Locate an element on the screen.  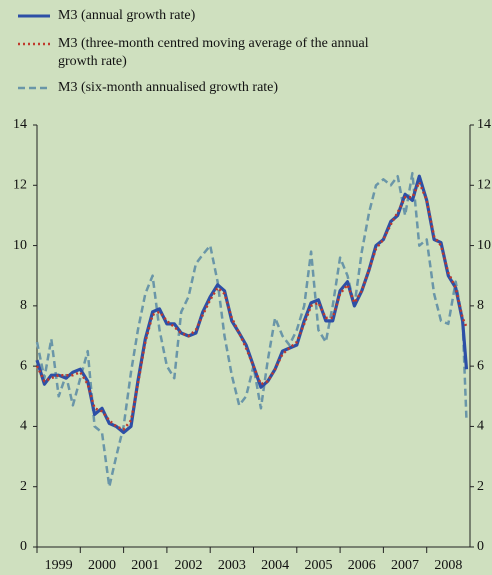
y-tick-label: 8 is located at coordinates (23, 305).